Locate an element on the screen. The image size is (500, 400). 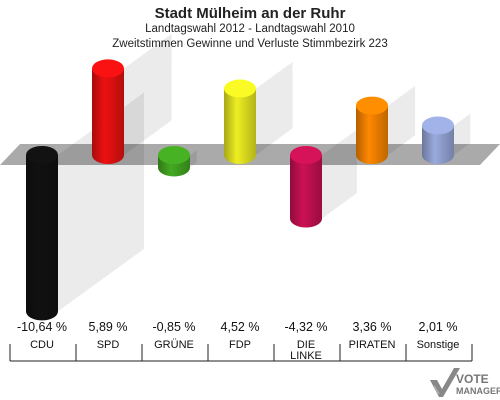
category-label-line: DIE is located at coordinates (306, 345).